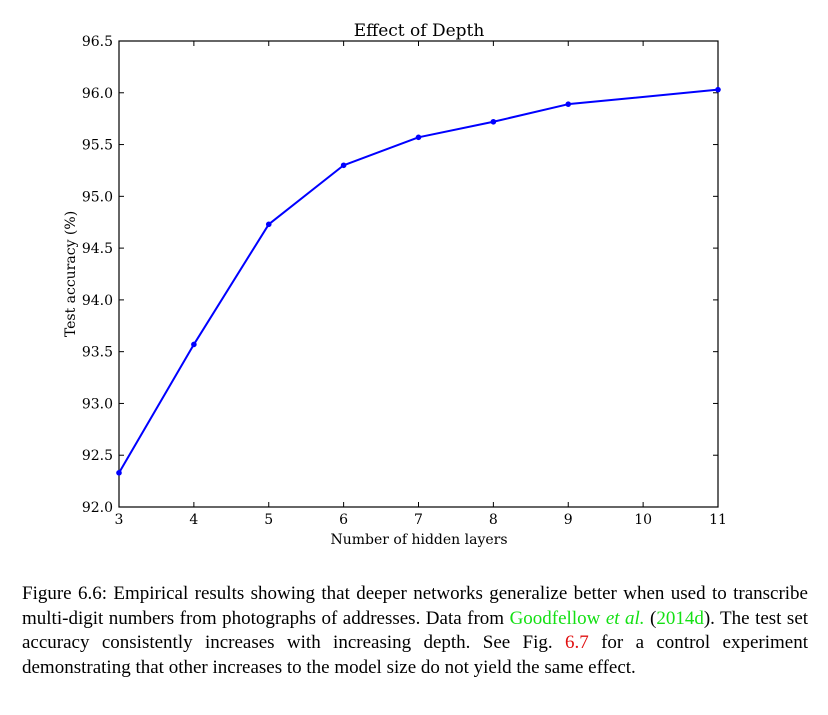 The image size is (828, 715). What do you see at coordinates (71, 274) in the screenshot?
I see `y-axis-label: Test accuracy (%)` at bounding box center [71, 274].